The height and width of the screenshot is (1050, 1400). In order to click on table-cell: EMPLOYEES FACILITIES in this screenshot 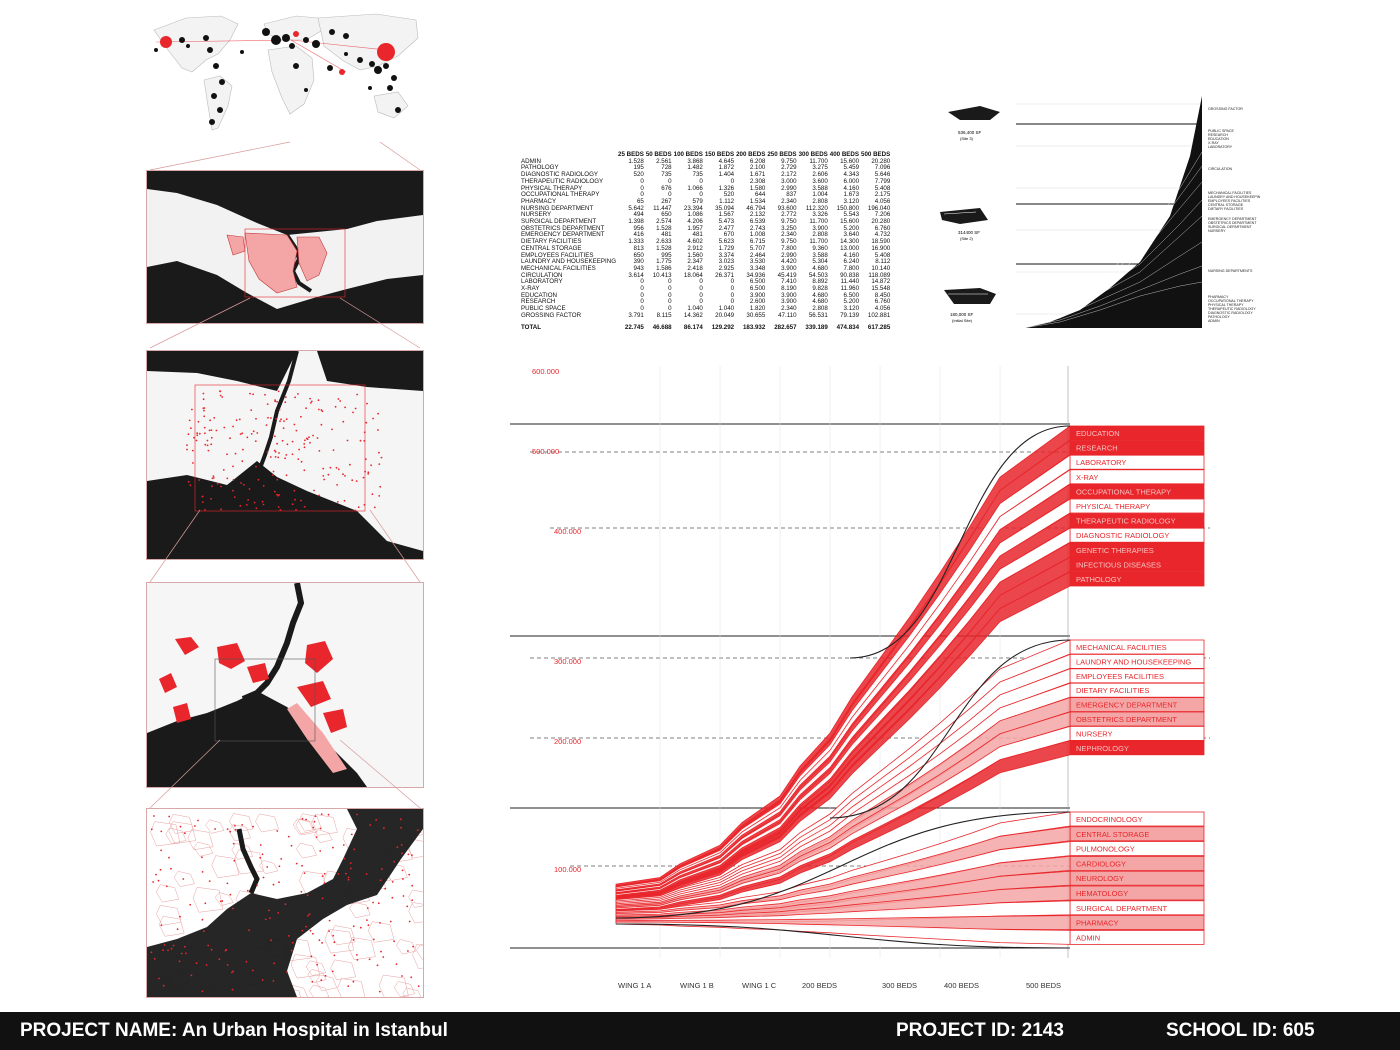, I will do `click(557, 255)`.